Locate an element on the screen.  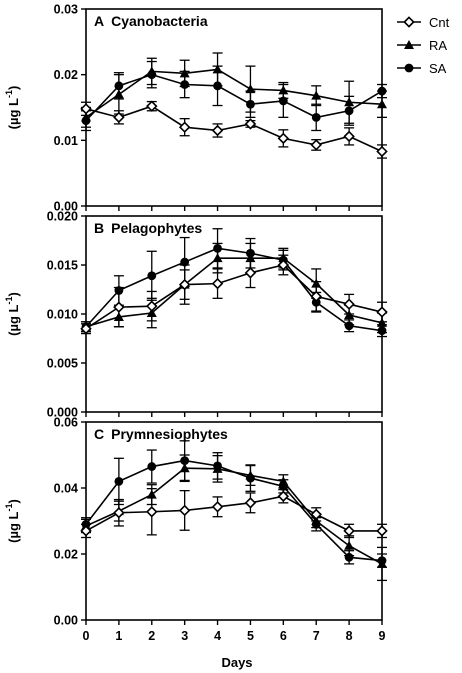
y-tick-label: 0.01 is located at coordinates (66, 141).